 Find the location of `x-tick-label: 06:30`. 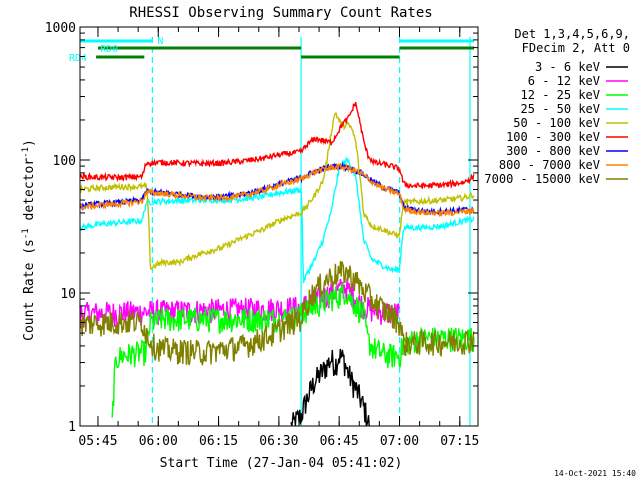

x-tick-label: 06:30 is located at coordinates (278, 441).